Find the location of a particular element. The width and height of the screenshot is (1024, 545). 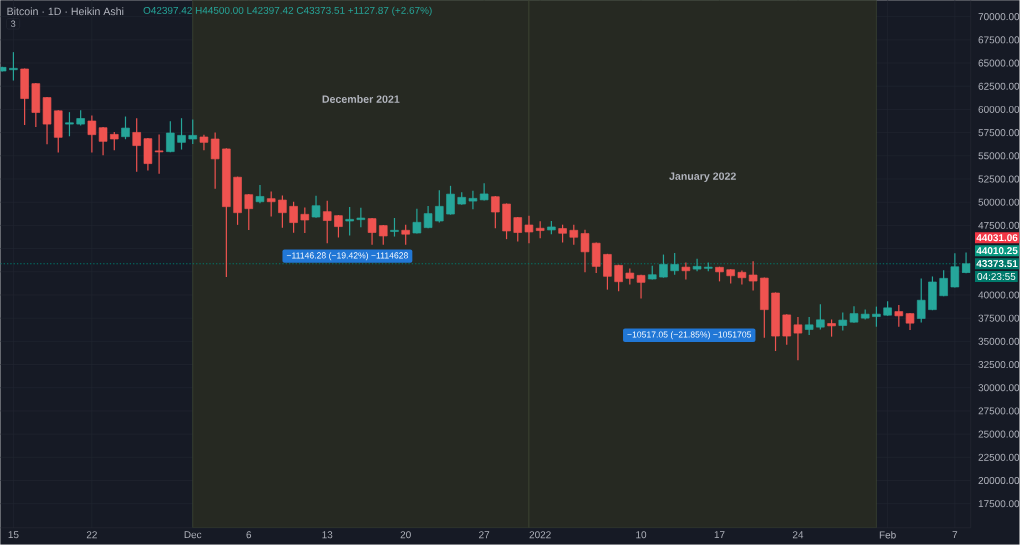

y-tick-label: 27500.00 is located at coordinates (999, 411).